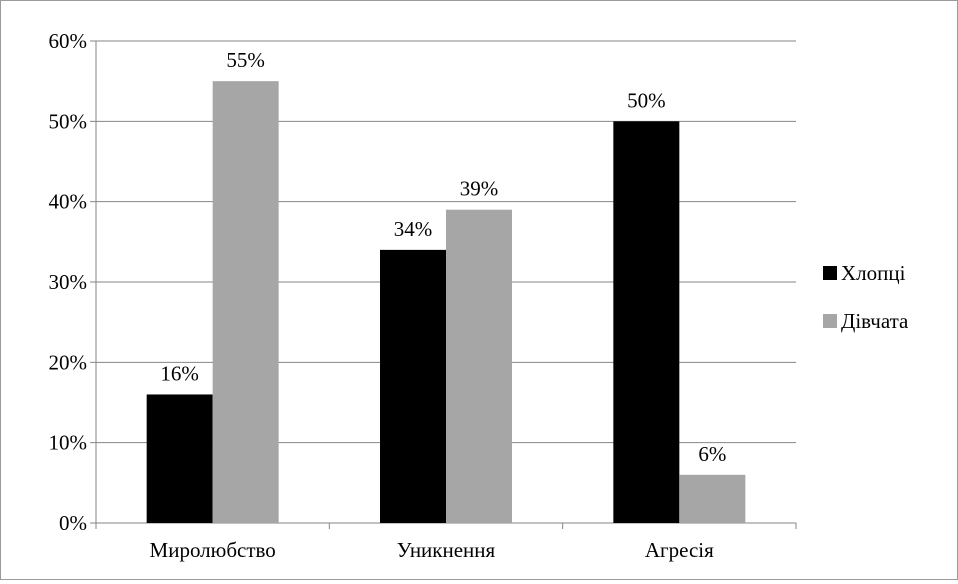  Describe the element at coordinates (712, 454) in the screenshot. I see `data-label: 6%` at that location.